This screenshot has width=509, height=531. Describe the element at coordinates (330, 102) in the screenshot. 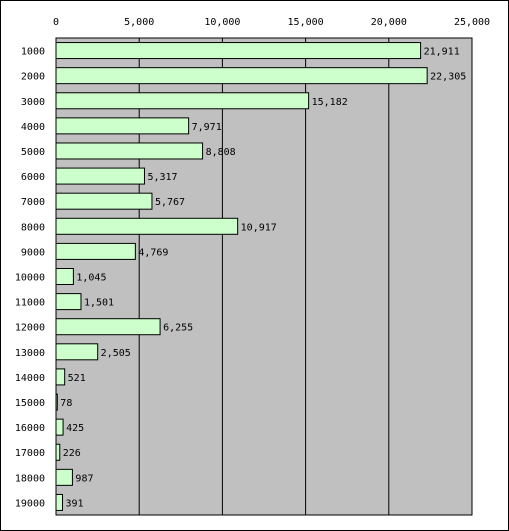

I see `data-label: 15,182` at that location.